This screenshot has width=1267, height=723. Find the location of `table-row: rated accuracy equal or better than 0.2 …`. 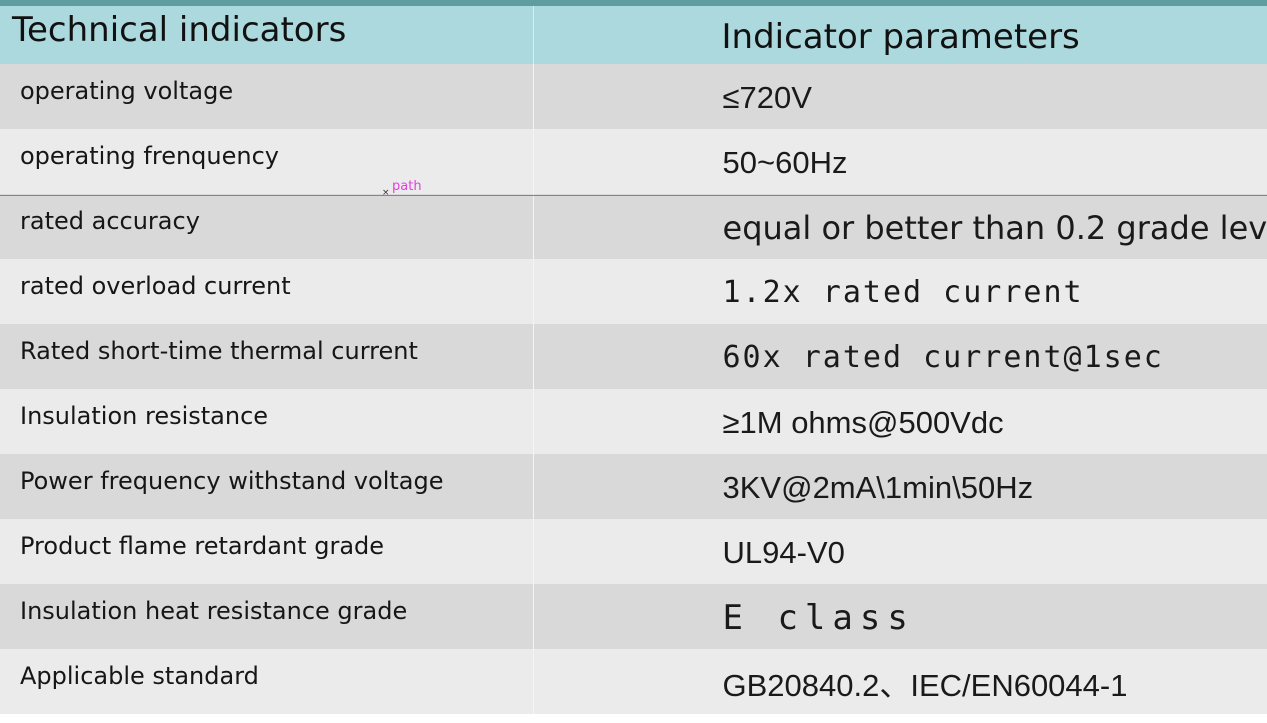

table-row: rated accuracy equal or better than 0.2 … is located at coordinates (633, 226).